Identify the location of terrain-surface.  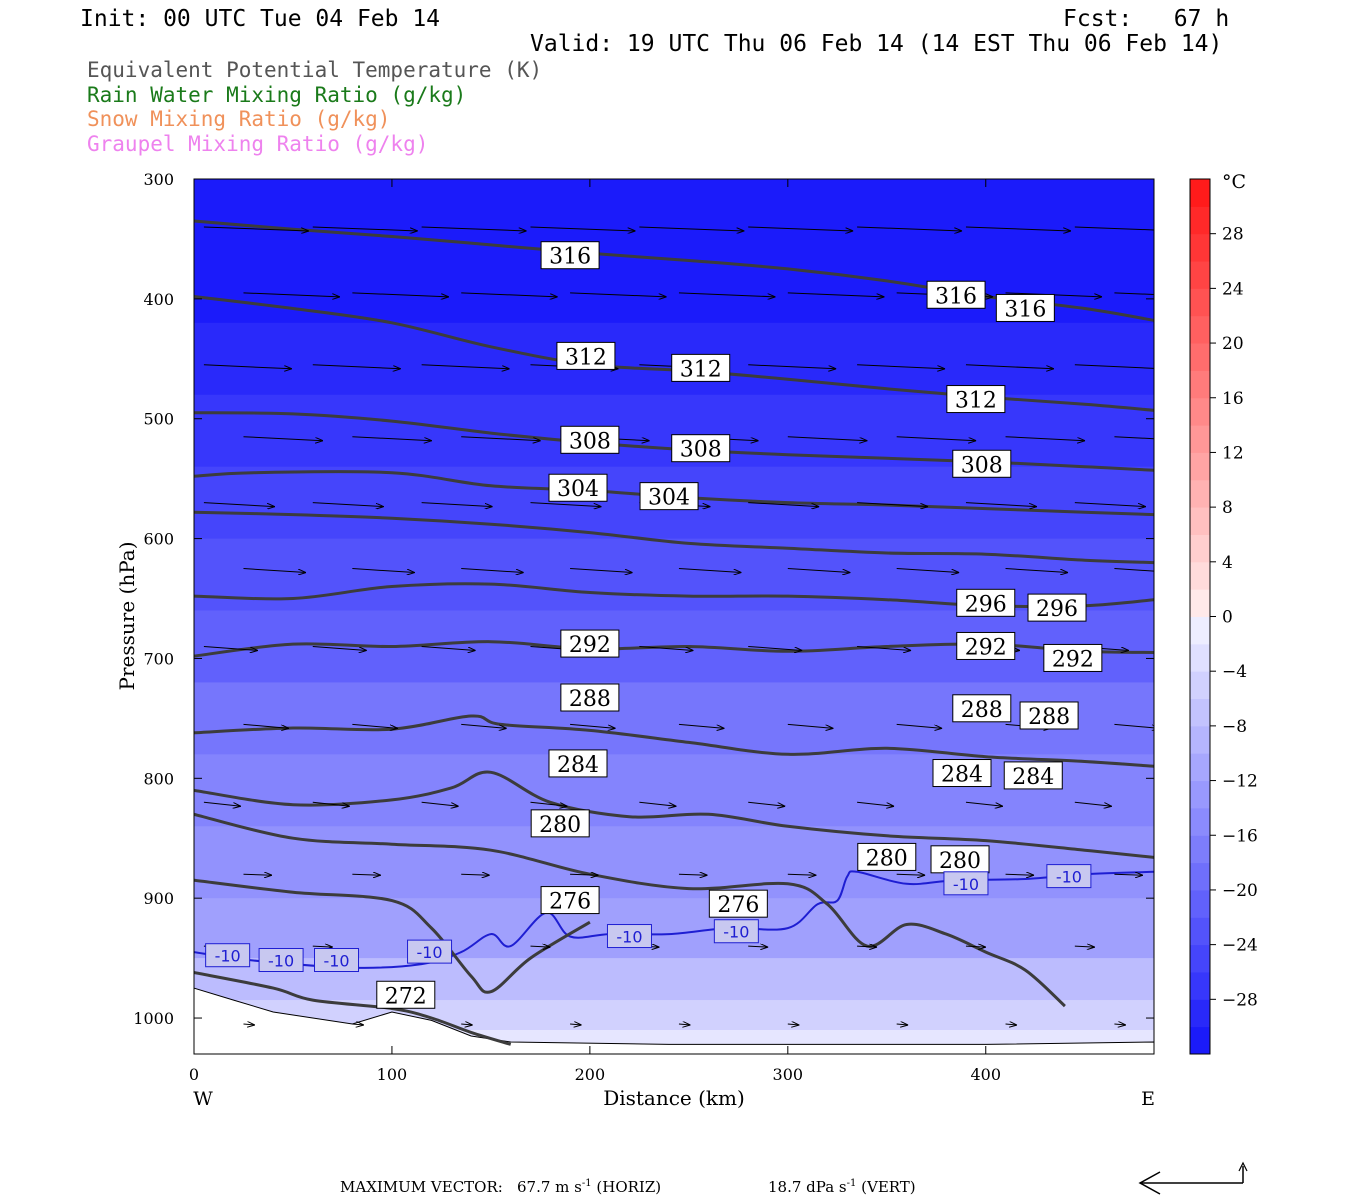
(674, 1020).